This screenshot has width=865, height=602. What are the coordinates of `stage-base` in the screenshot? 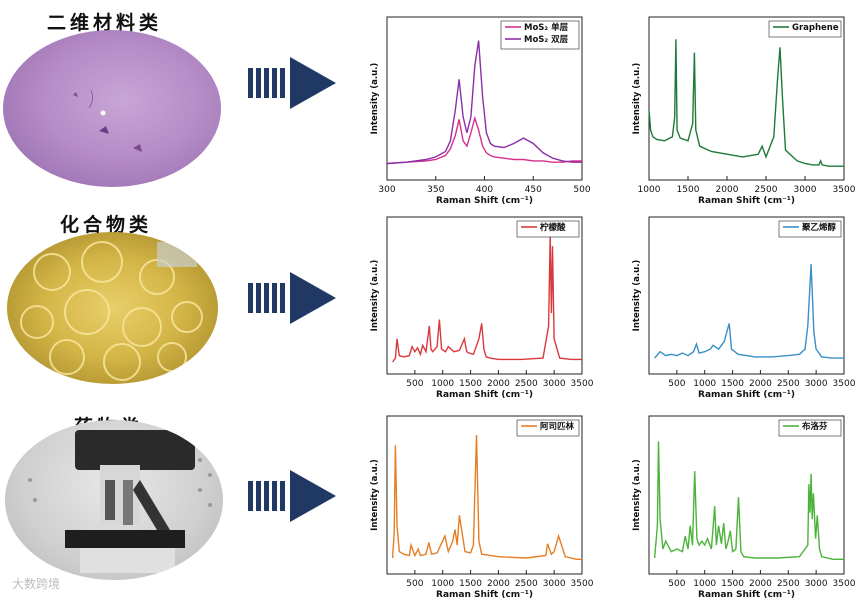 It's located at (127, 560).